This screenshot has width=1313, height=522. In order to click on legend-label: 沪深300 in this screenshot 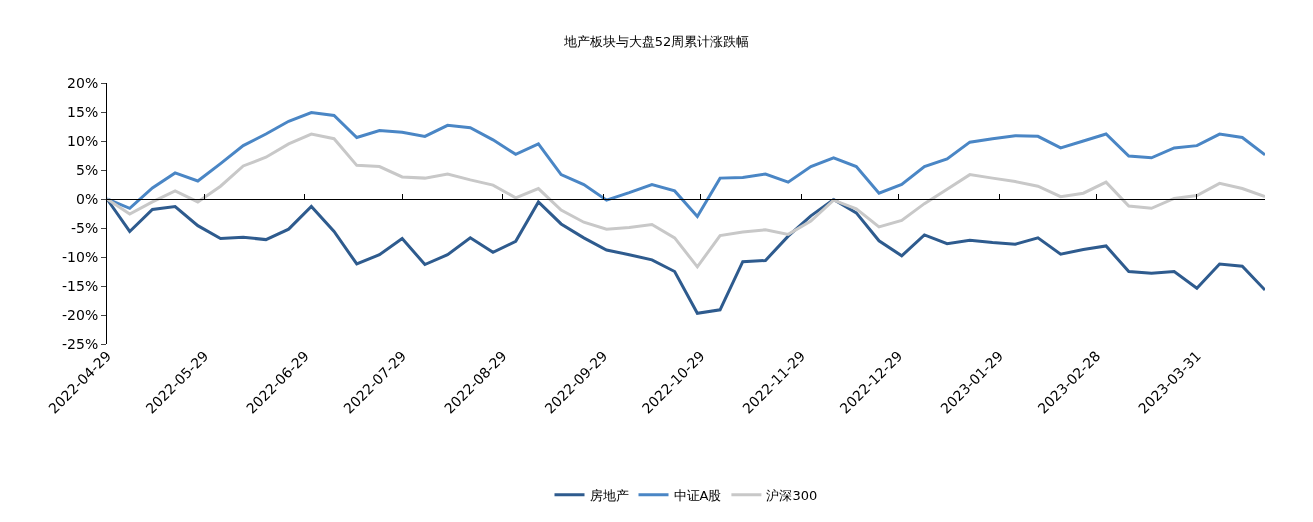, I will do `click(792, 495)`.